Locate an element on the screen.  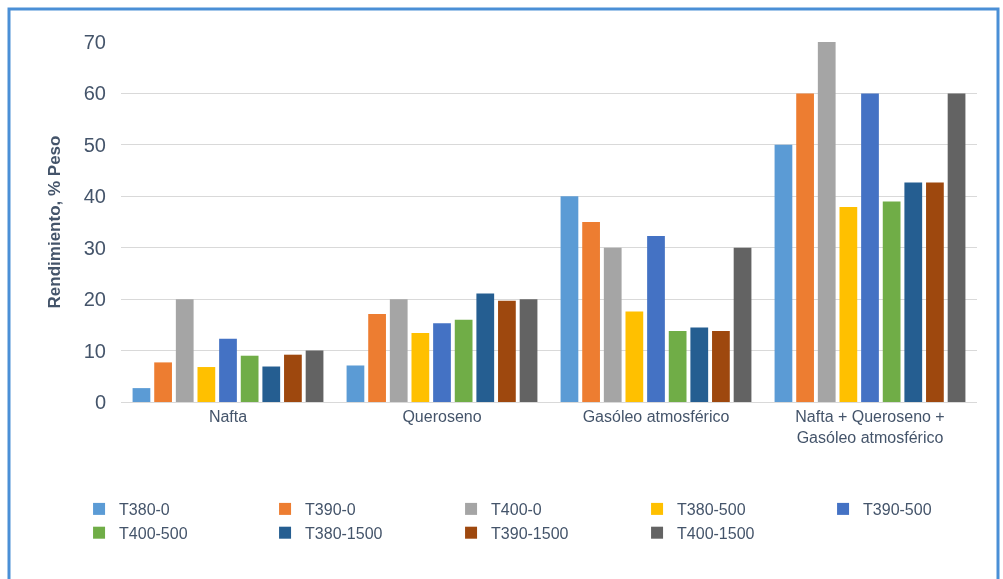
x-tick-label: Nafta + Queroseno + Gasóleo atmosférico is located at coordinates (870, 427).